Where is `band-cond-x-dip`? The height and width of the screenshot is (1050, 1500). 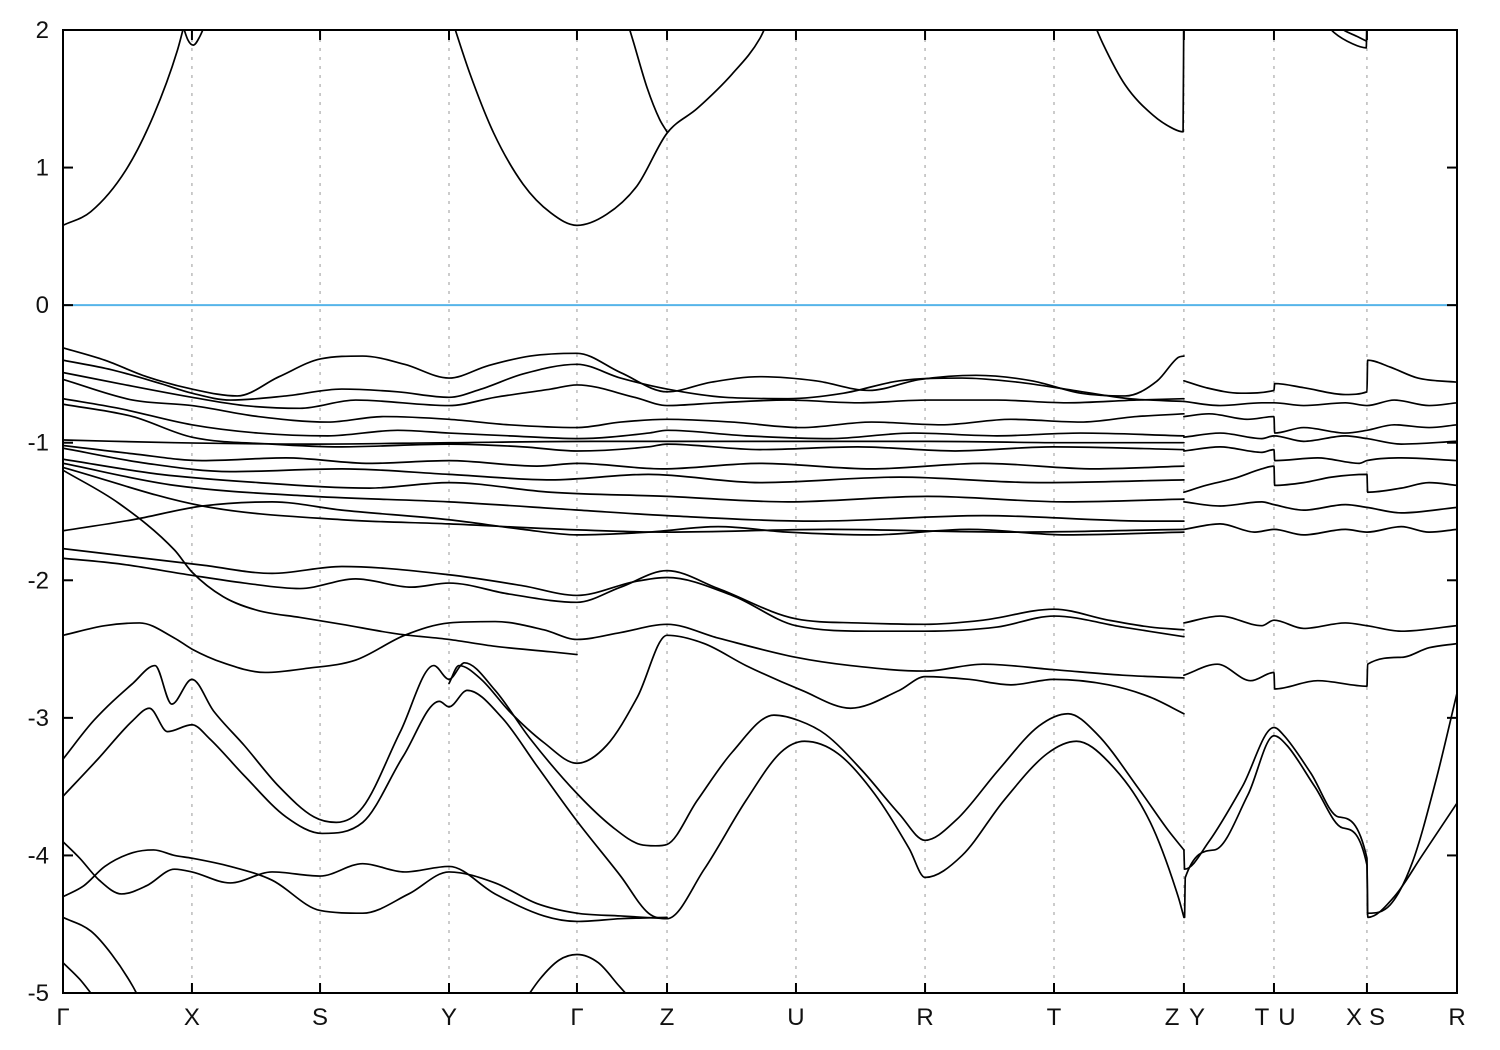 band-cond-x-dip is located at coordinates (193, 38).